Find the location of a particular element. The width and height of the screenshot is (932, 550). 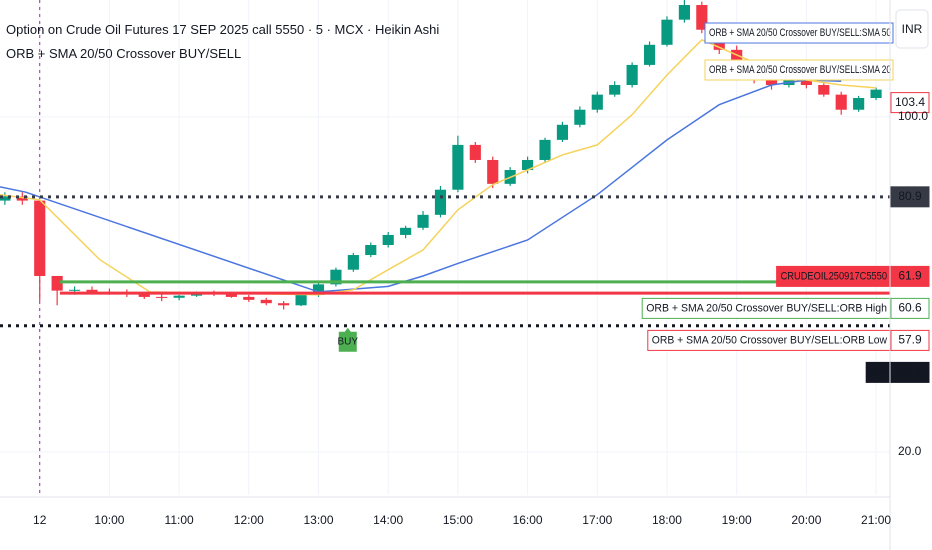

buy-marker is located at coordinates (347, 339).